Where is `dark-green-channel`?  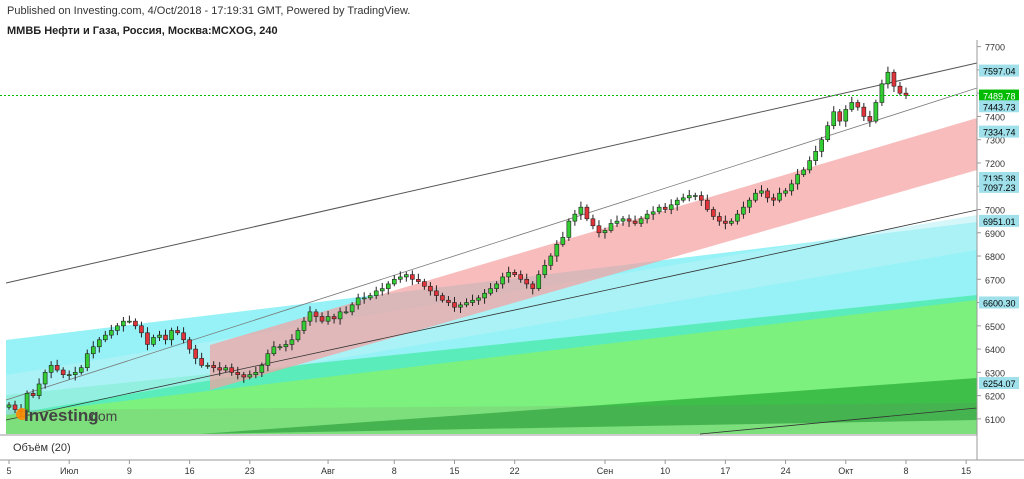
dark-green-channel is located at coordinates (588, 406).